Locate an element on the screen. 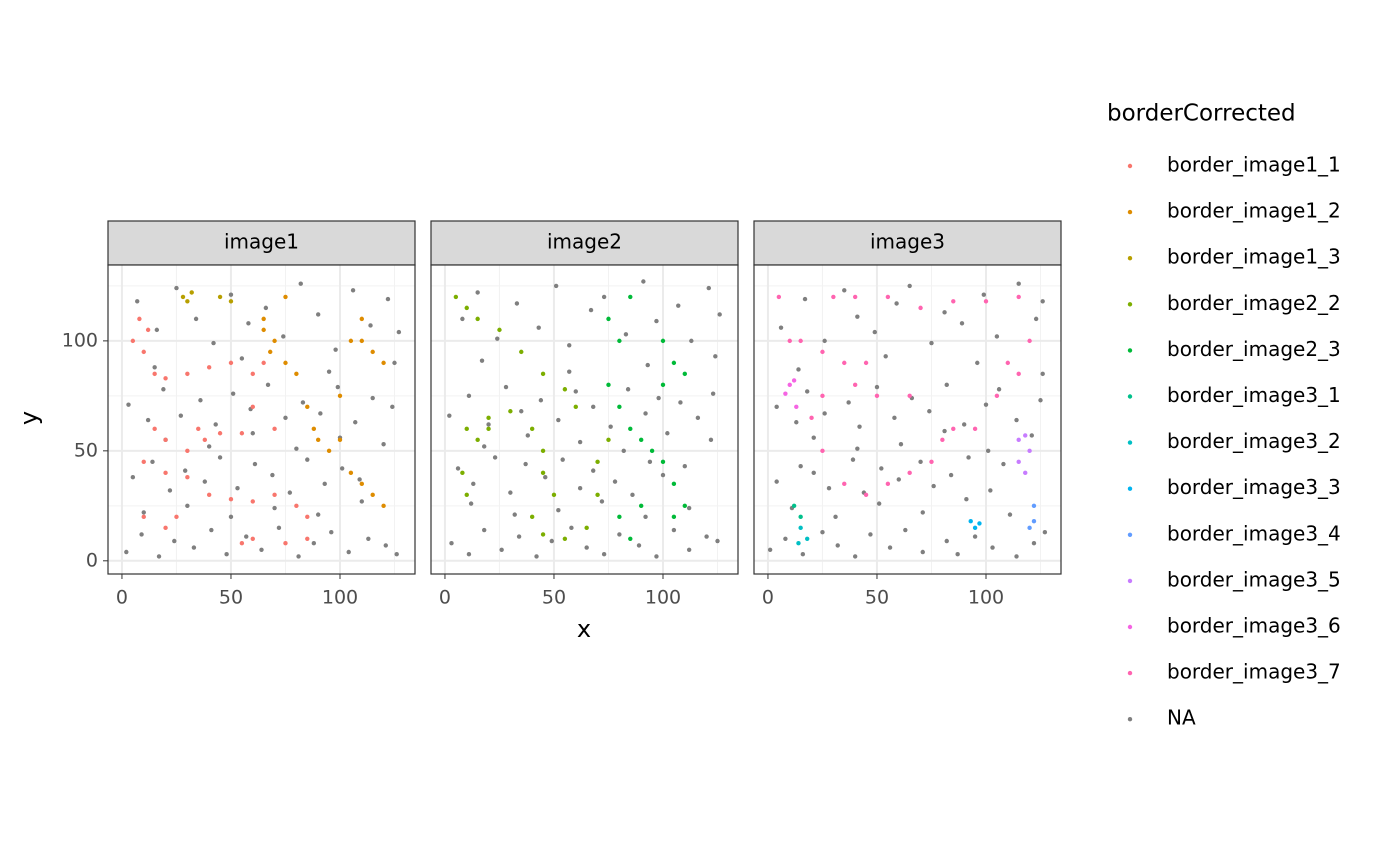 The width and height of the screenshot is (1400, 865). strip-label: image2 is located at coordinates (584, 242).